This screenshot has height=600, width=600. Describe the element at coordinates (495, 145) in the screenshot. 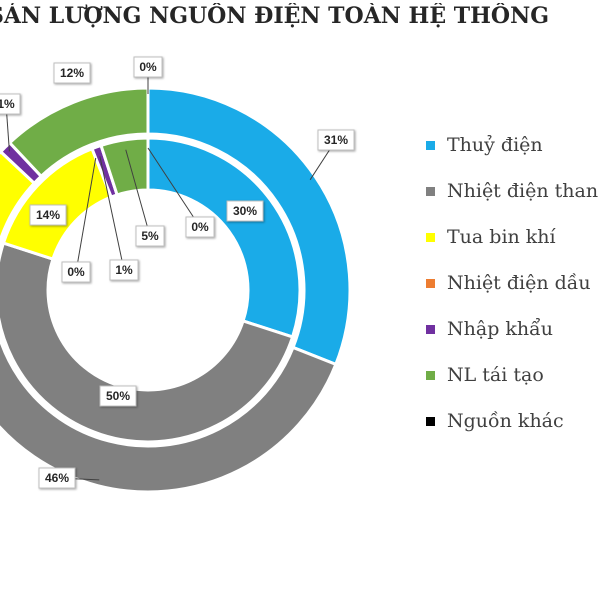

I see `legend-label-thuy-dien: Thuỷ điện` at that location.